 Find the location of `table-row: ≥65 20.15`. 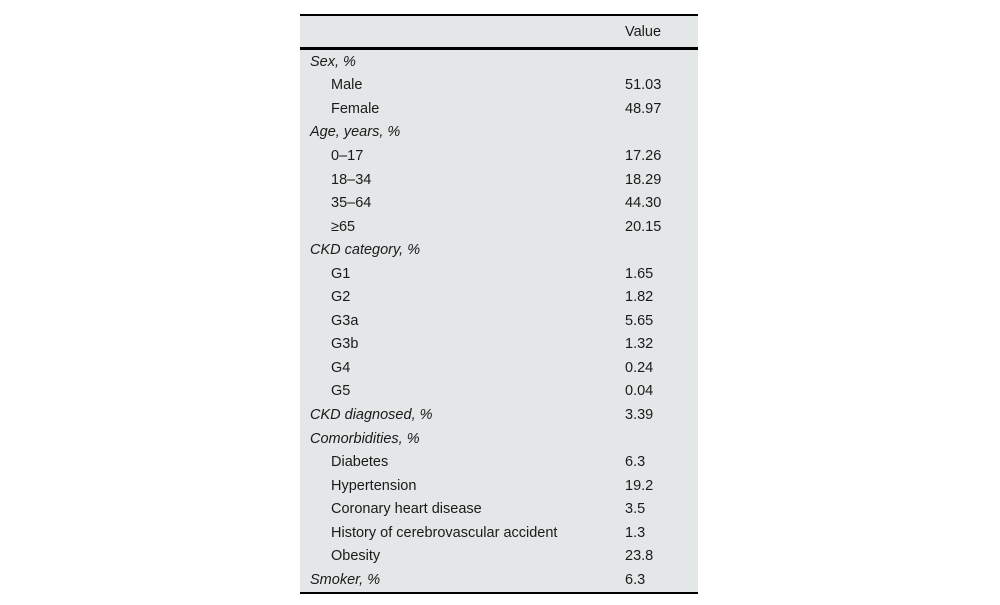

table-row: ≥65 20.15 is located at coordinates (499, 227).